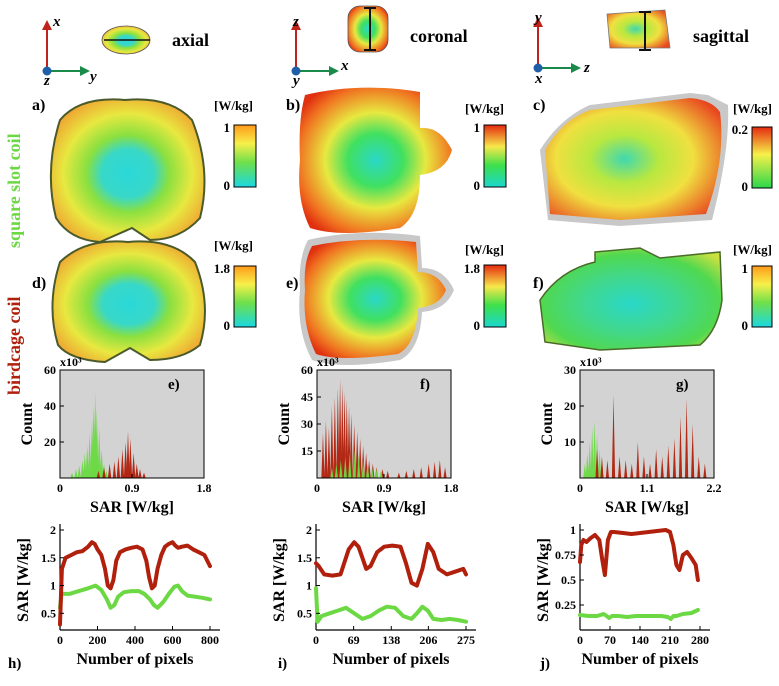 This screenshot has width=779, height=686. What do you see at coordinates (639, 555) in the screenshot?
I see `series-line-birdcage` at bounding box center [639, 555].